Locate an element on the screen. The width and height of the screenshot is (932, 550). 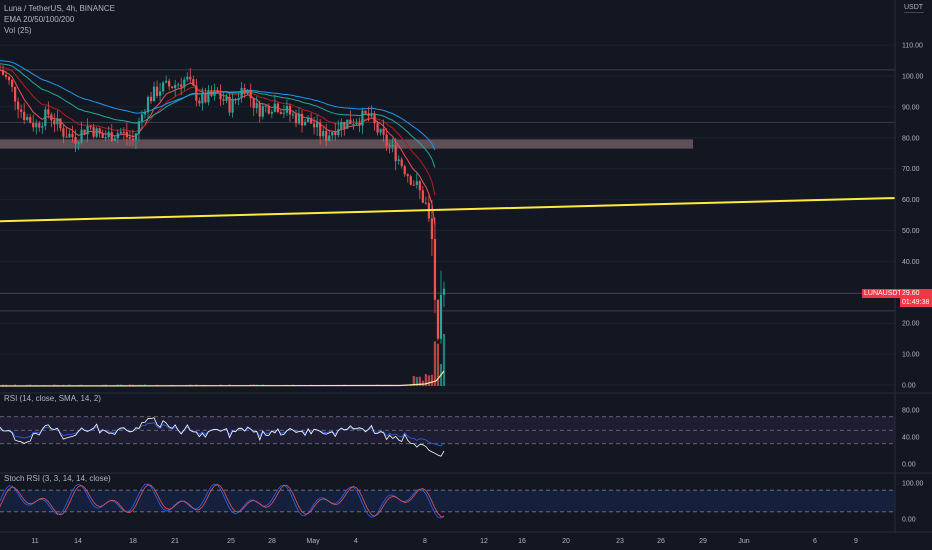
time-tick-label: 6 is located at coordinates (815, 541).